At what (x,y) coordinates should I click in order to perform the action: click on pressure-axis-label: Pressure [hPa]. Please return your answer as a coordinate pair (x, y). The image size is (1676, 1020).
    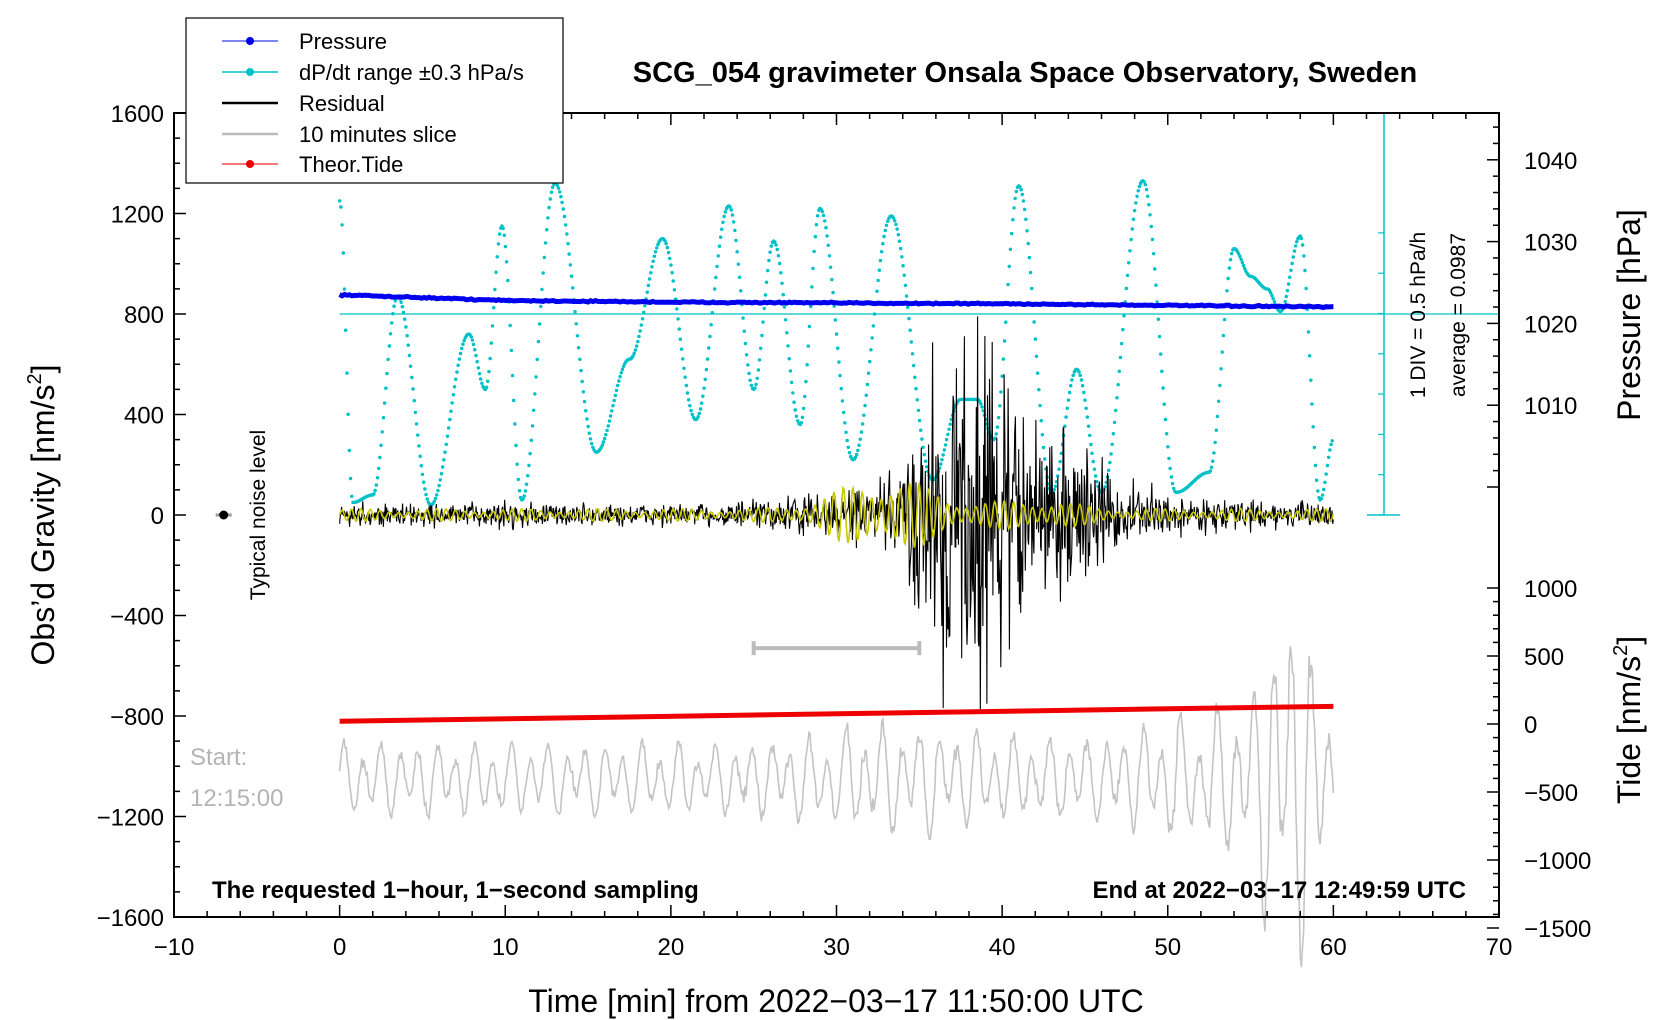
    Looking at the image, I should click on (1629, 315).